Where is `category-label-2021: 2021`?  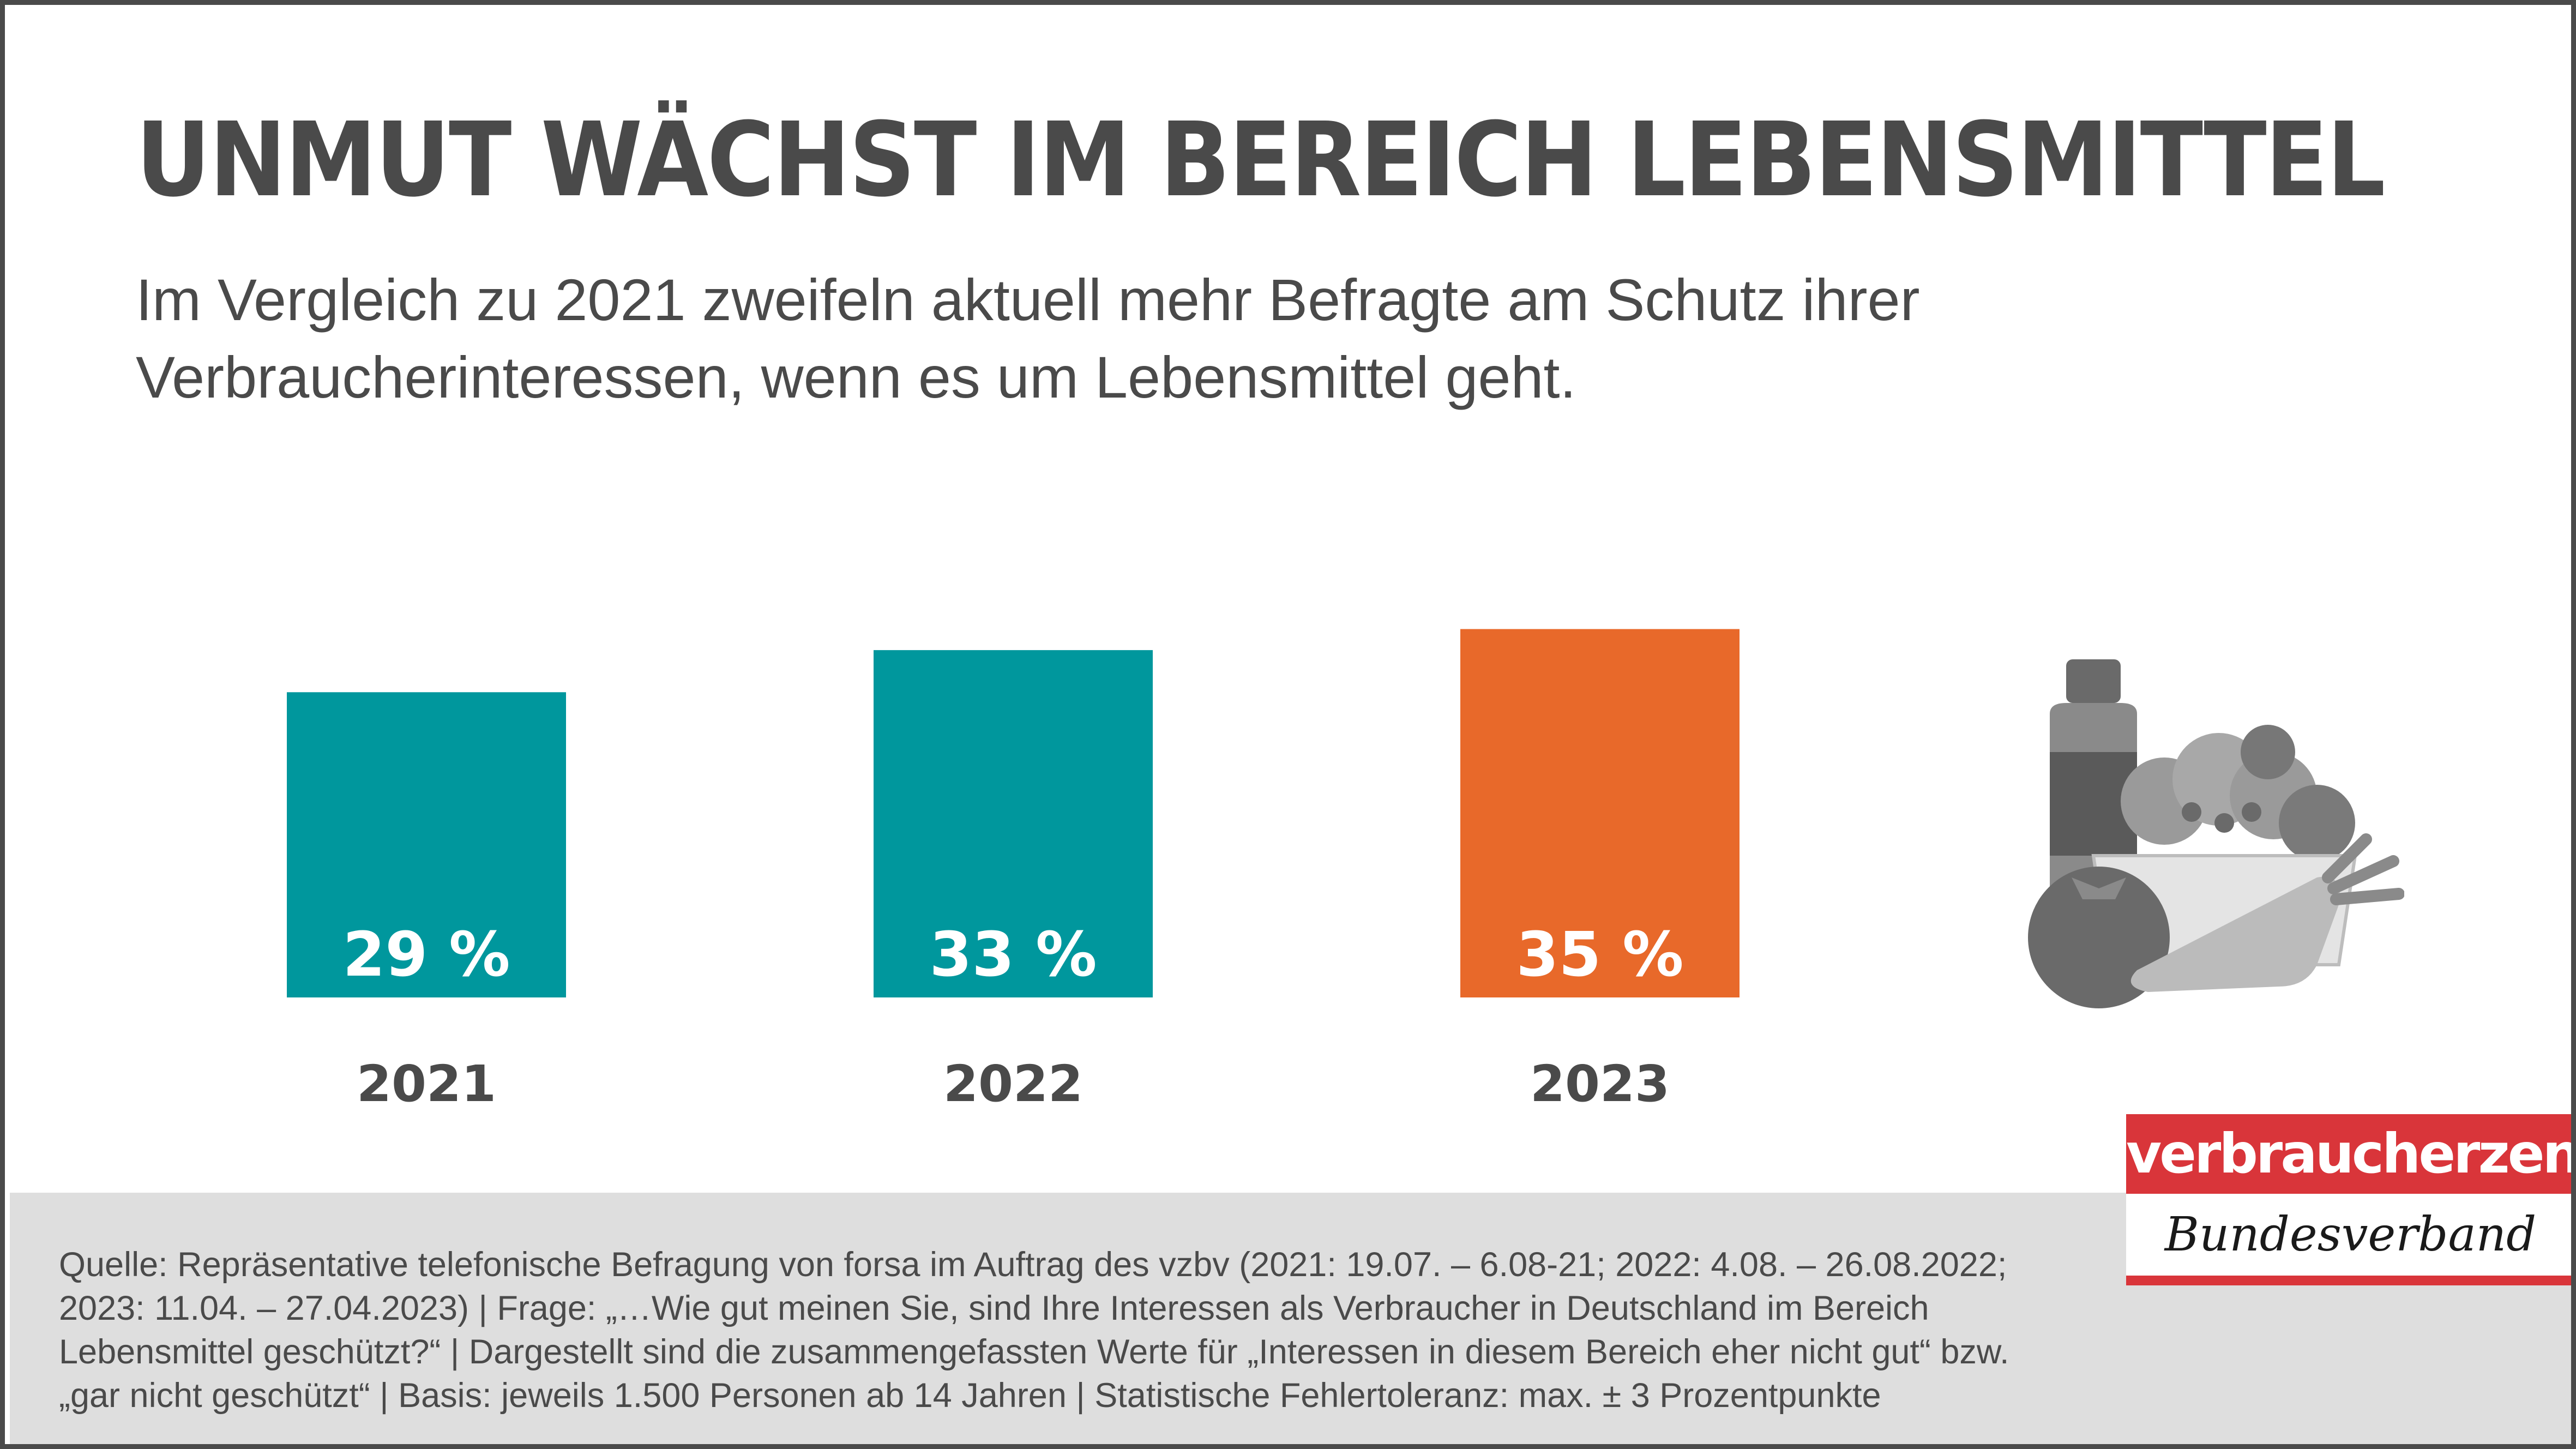
category-label-2021: 2021 is located at coordinates (426, 1084).